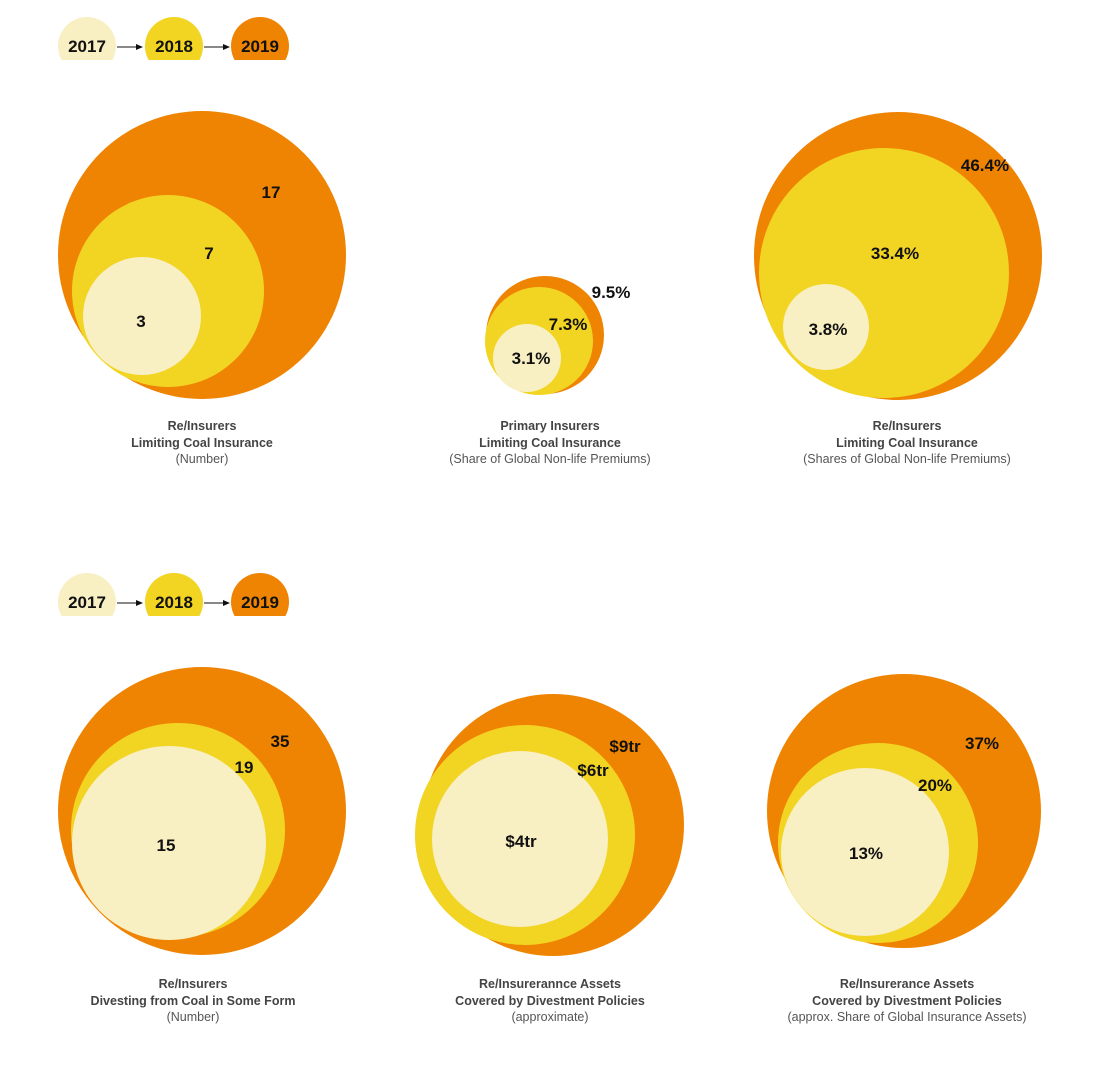 The width and height of the screenshot is (1106, 1068). What do you see at coordinates (907, 459) in the screenshot?
I see `chart-note: (Shares of Global Non-life Premiums)` at bounding box center [907, 459].